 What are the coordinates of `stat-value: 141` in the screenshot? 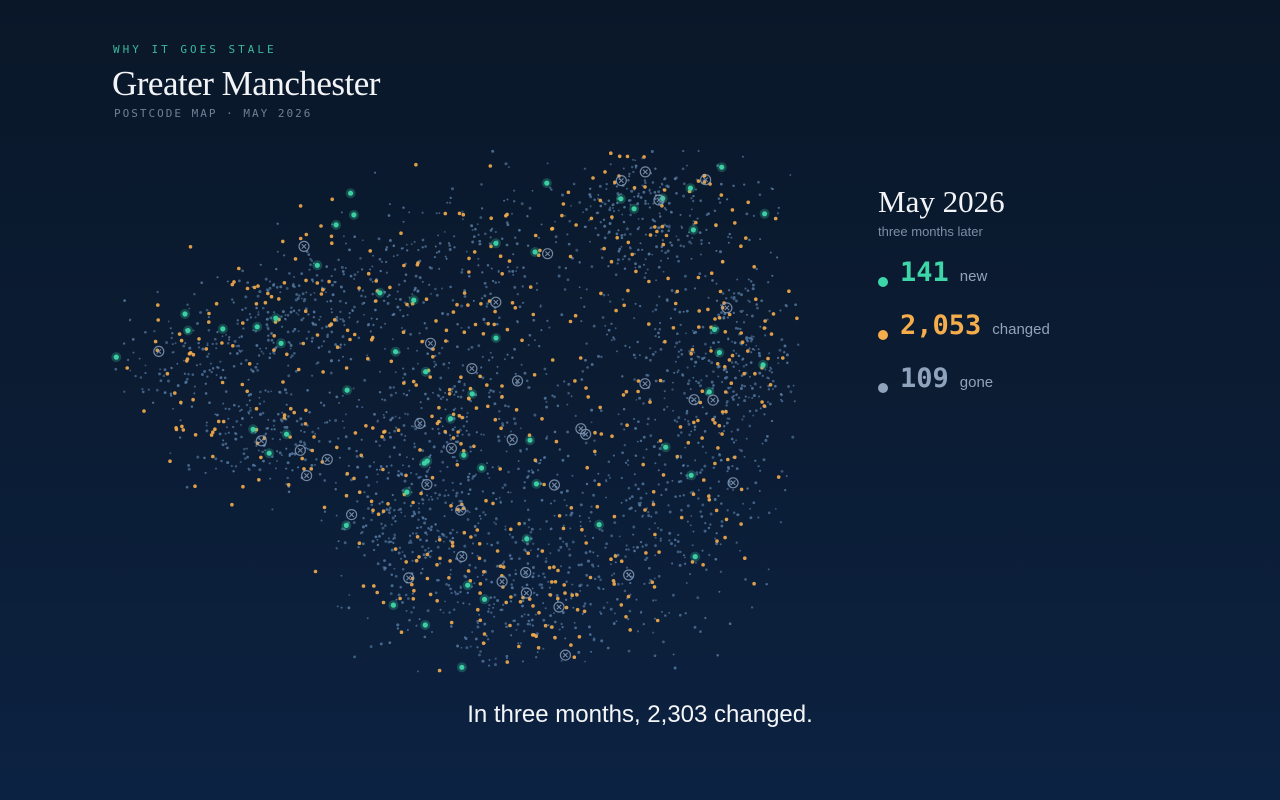 It's located at (924, 272).